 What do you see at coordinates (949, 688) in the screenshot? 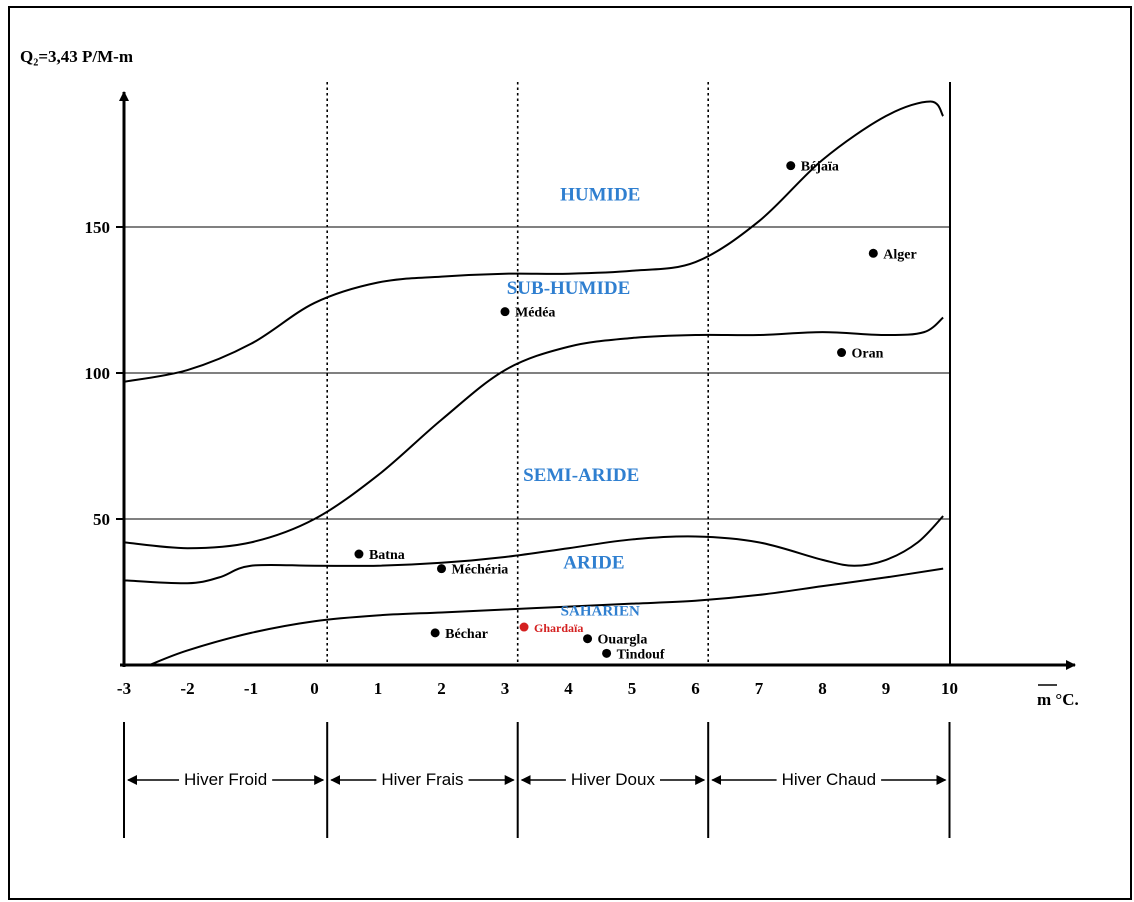
I see `x-tick-label-10: 10` at bounding box center [949, 688].